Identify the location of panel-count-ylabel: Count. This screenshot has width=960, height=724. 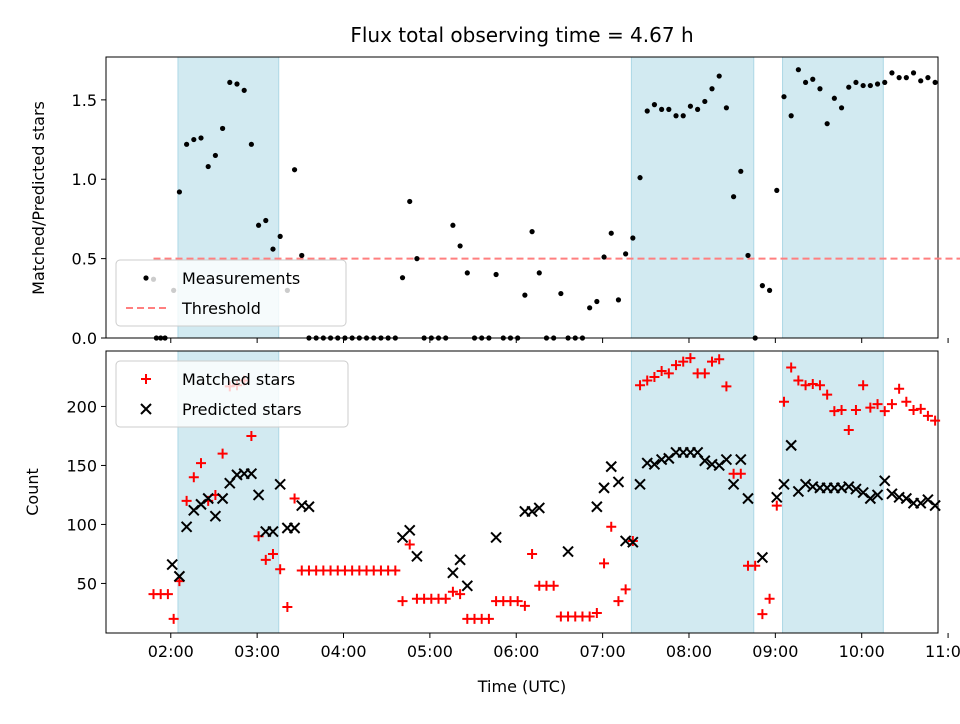
(32, 492).